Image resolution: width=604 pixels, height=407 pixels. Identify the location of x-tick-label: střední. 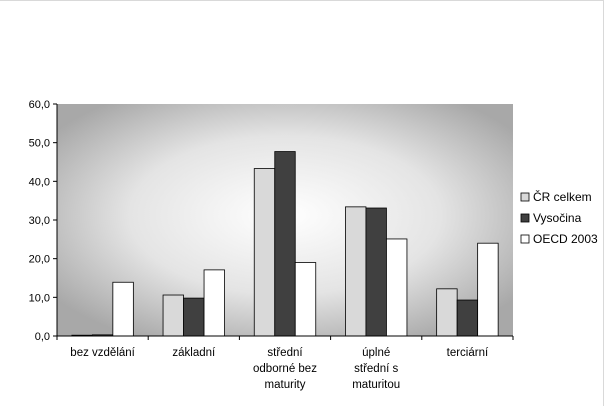
(285, 353).